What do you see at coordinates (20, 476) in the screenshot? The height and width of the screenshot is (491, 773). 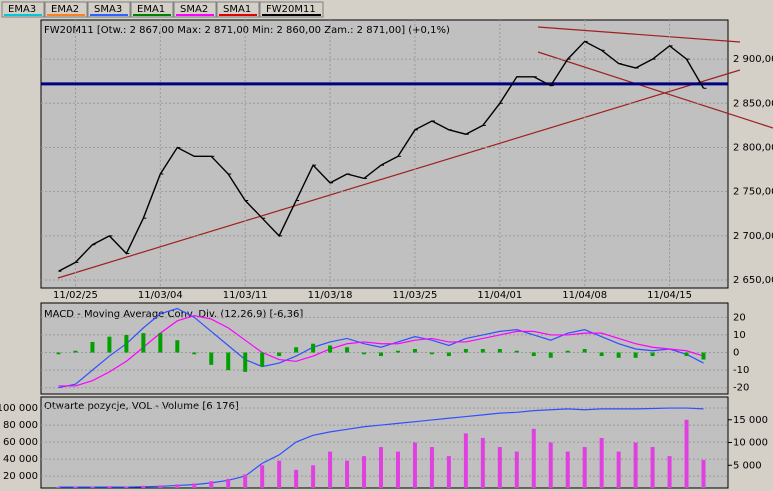 I see `y-tick-label: 20 000` at bounding box center [20, 476].